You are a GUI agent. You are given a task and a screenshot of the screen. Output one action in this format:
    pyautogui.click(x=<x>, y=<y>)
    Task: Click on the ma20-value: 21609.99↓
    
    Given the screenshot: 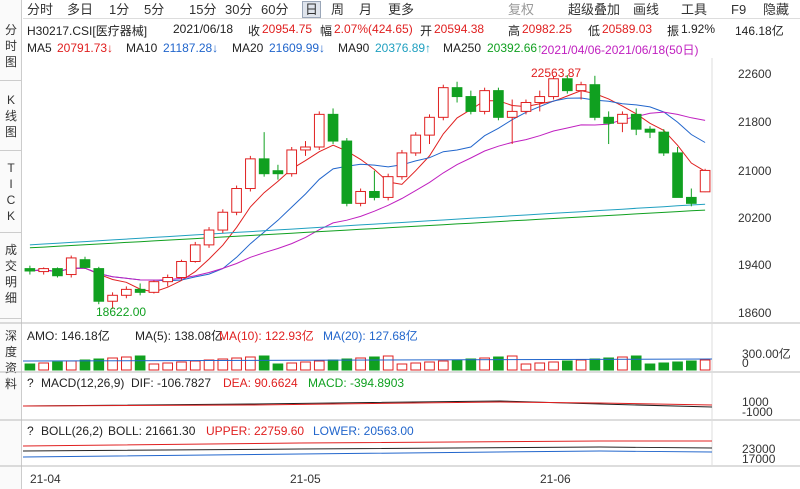 What is the action you would take?
    pyautogui.click(x=297, y=48)
    